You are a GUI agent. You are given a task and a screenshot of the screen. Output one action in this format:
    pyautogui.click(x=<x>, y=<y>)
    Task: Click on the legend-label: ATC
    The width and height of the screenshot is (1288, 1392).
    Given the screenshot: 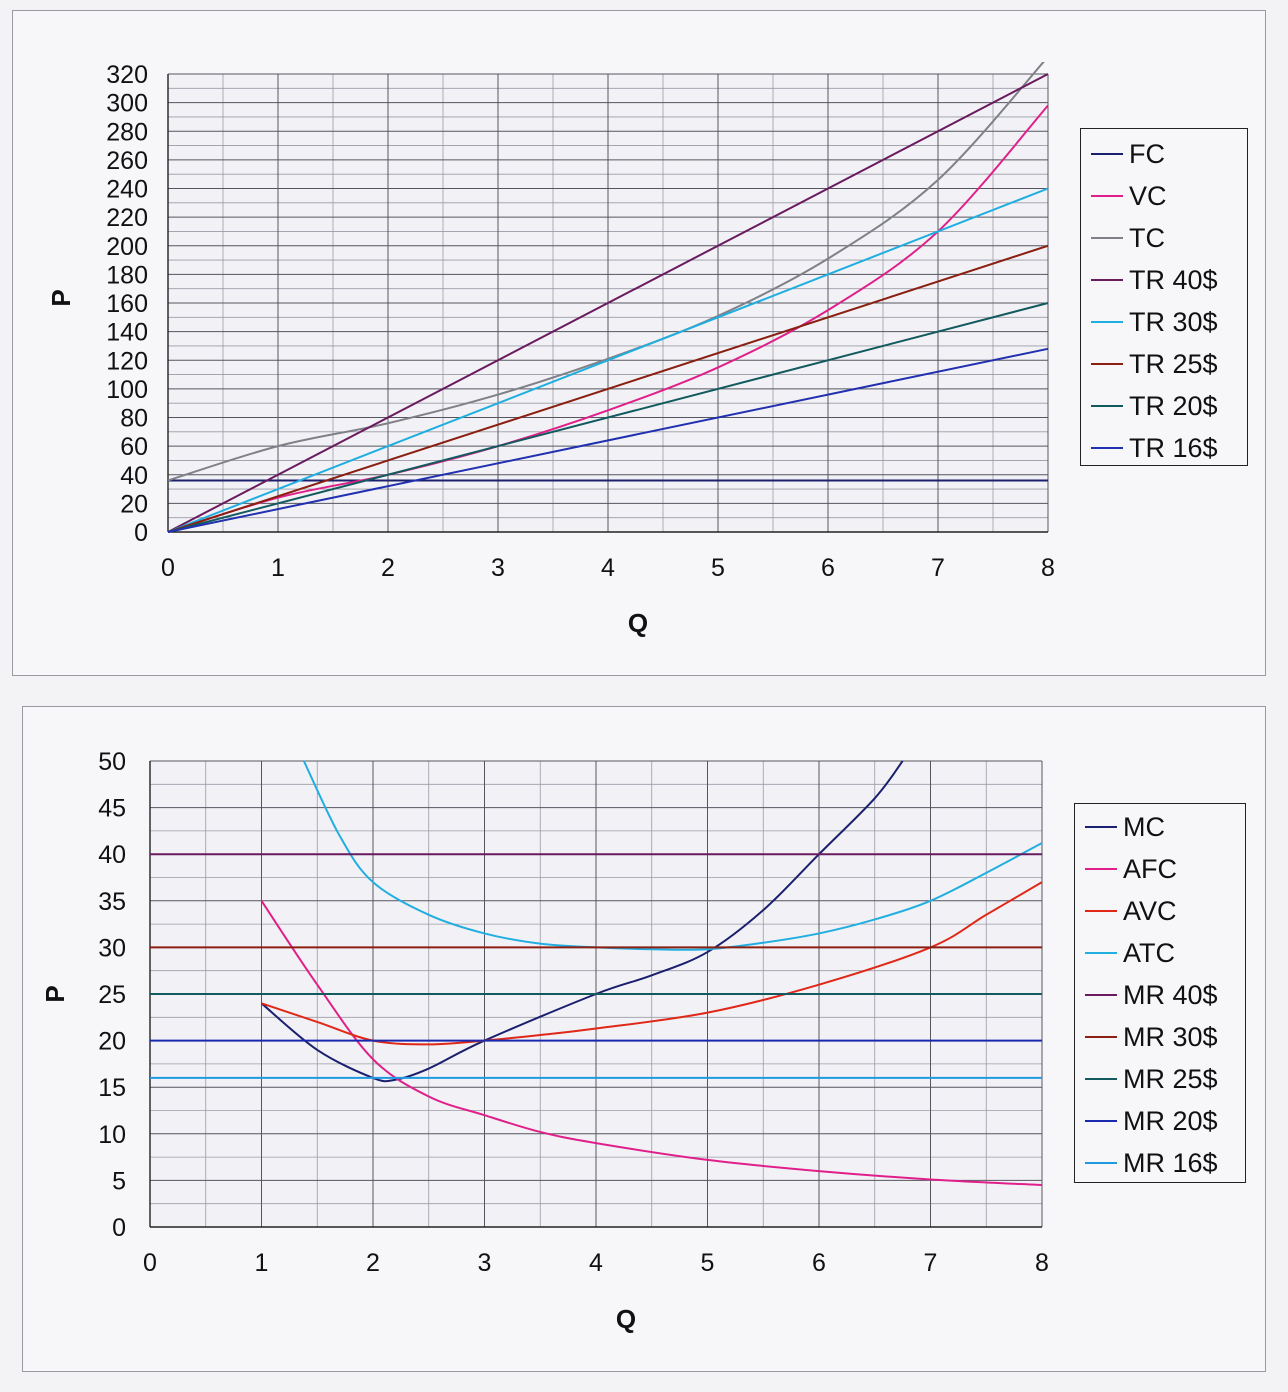 What is the action you would take?
    pyautogui.click(x=1149, y=952)
    